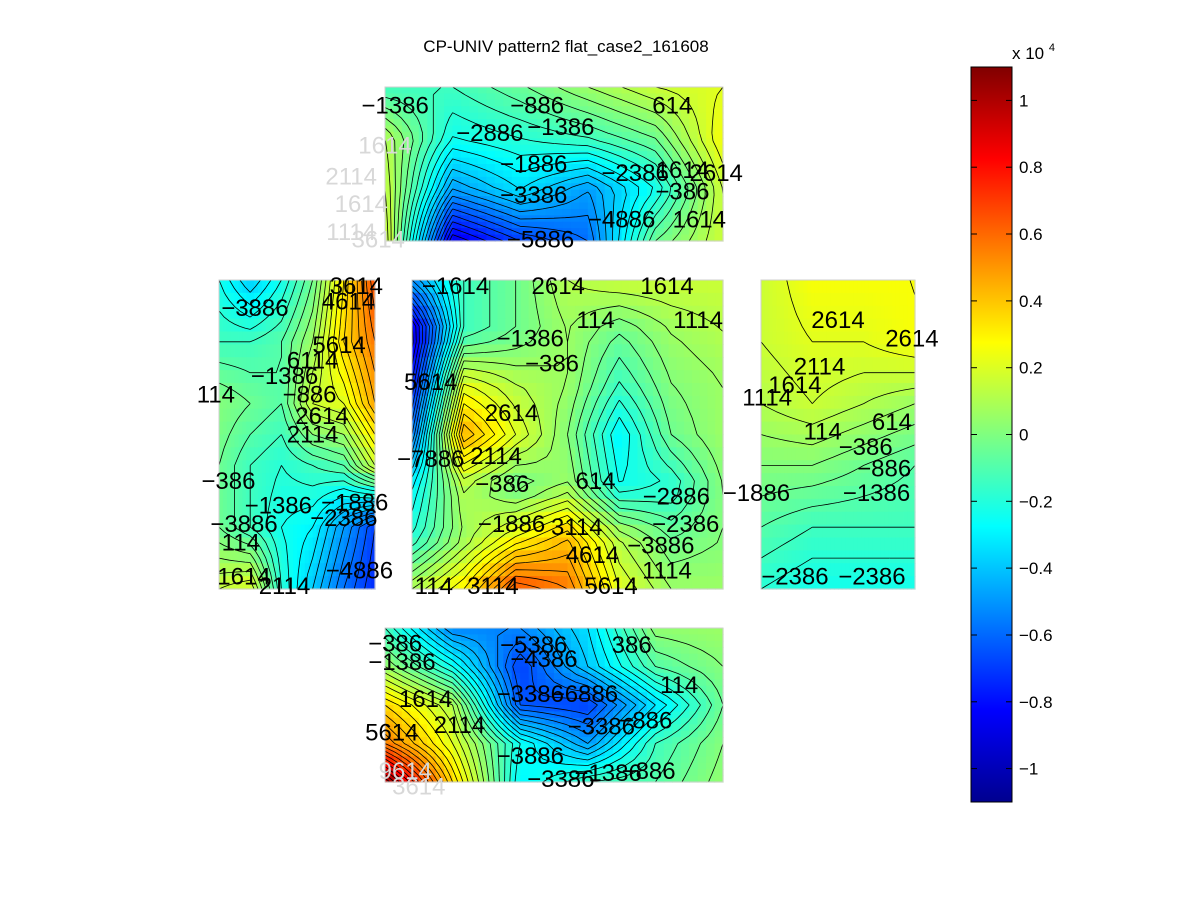 The width and height of the screenshot is (1201, 901). What do you see at coordinates (297, 434) in the screenshot?
I see `panel-left-frame` at bounding box center [297, 434].